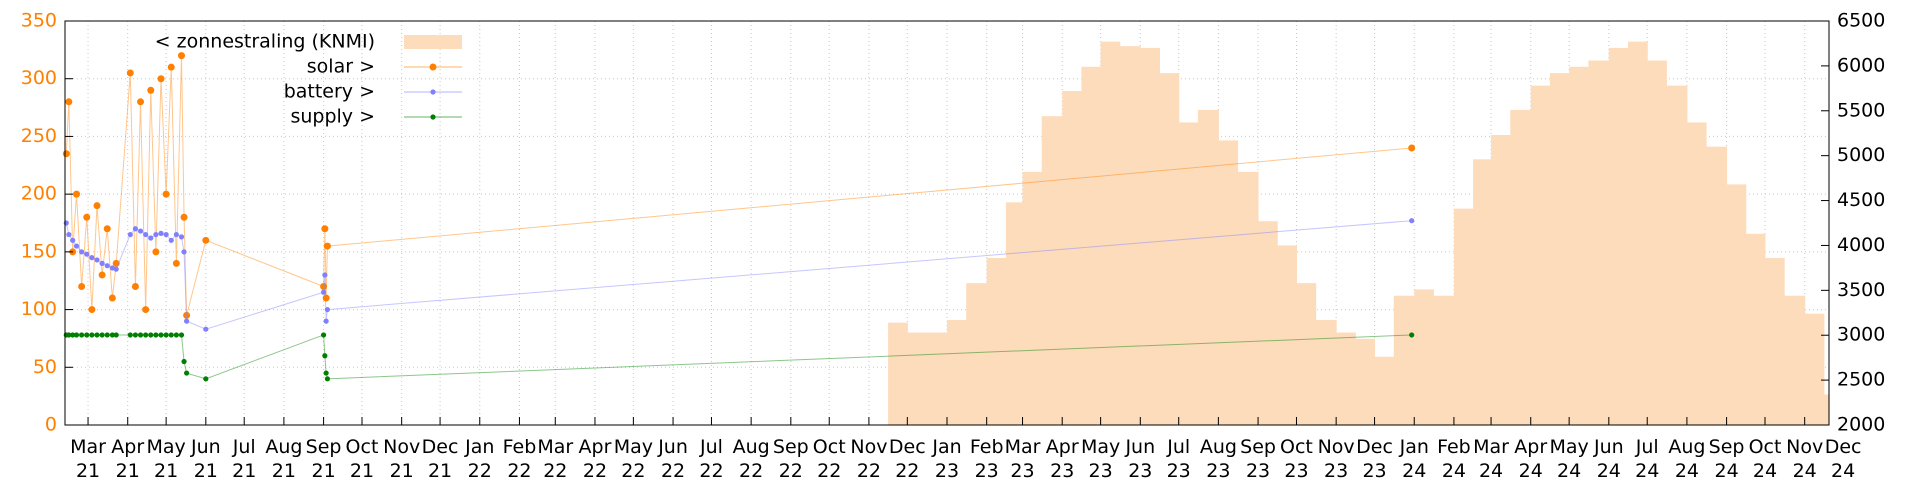 The image size is (1920, 480). What do you see at coordinates (829, 458) in the screenshot?
I see `x-tick-label: Oct 22` at bounding box center [829, 458].